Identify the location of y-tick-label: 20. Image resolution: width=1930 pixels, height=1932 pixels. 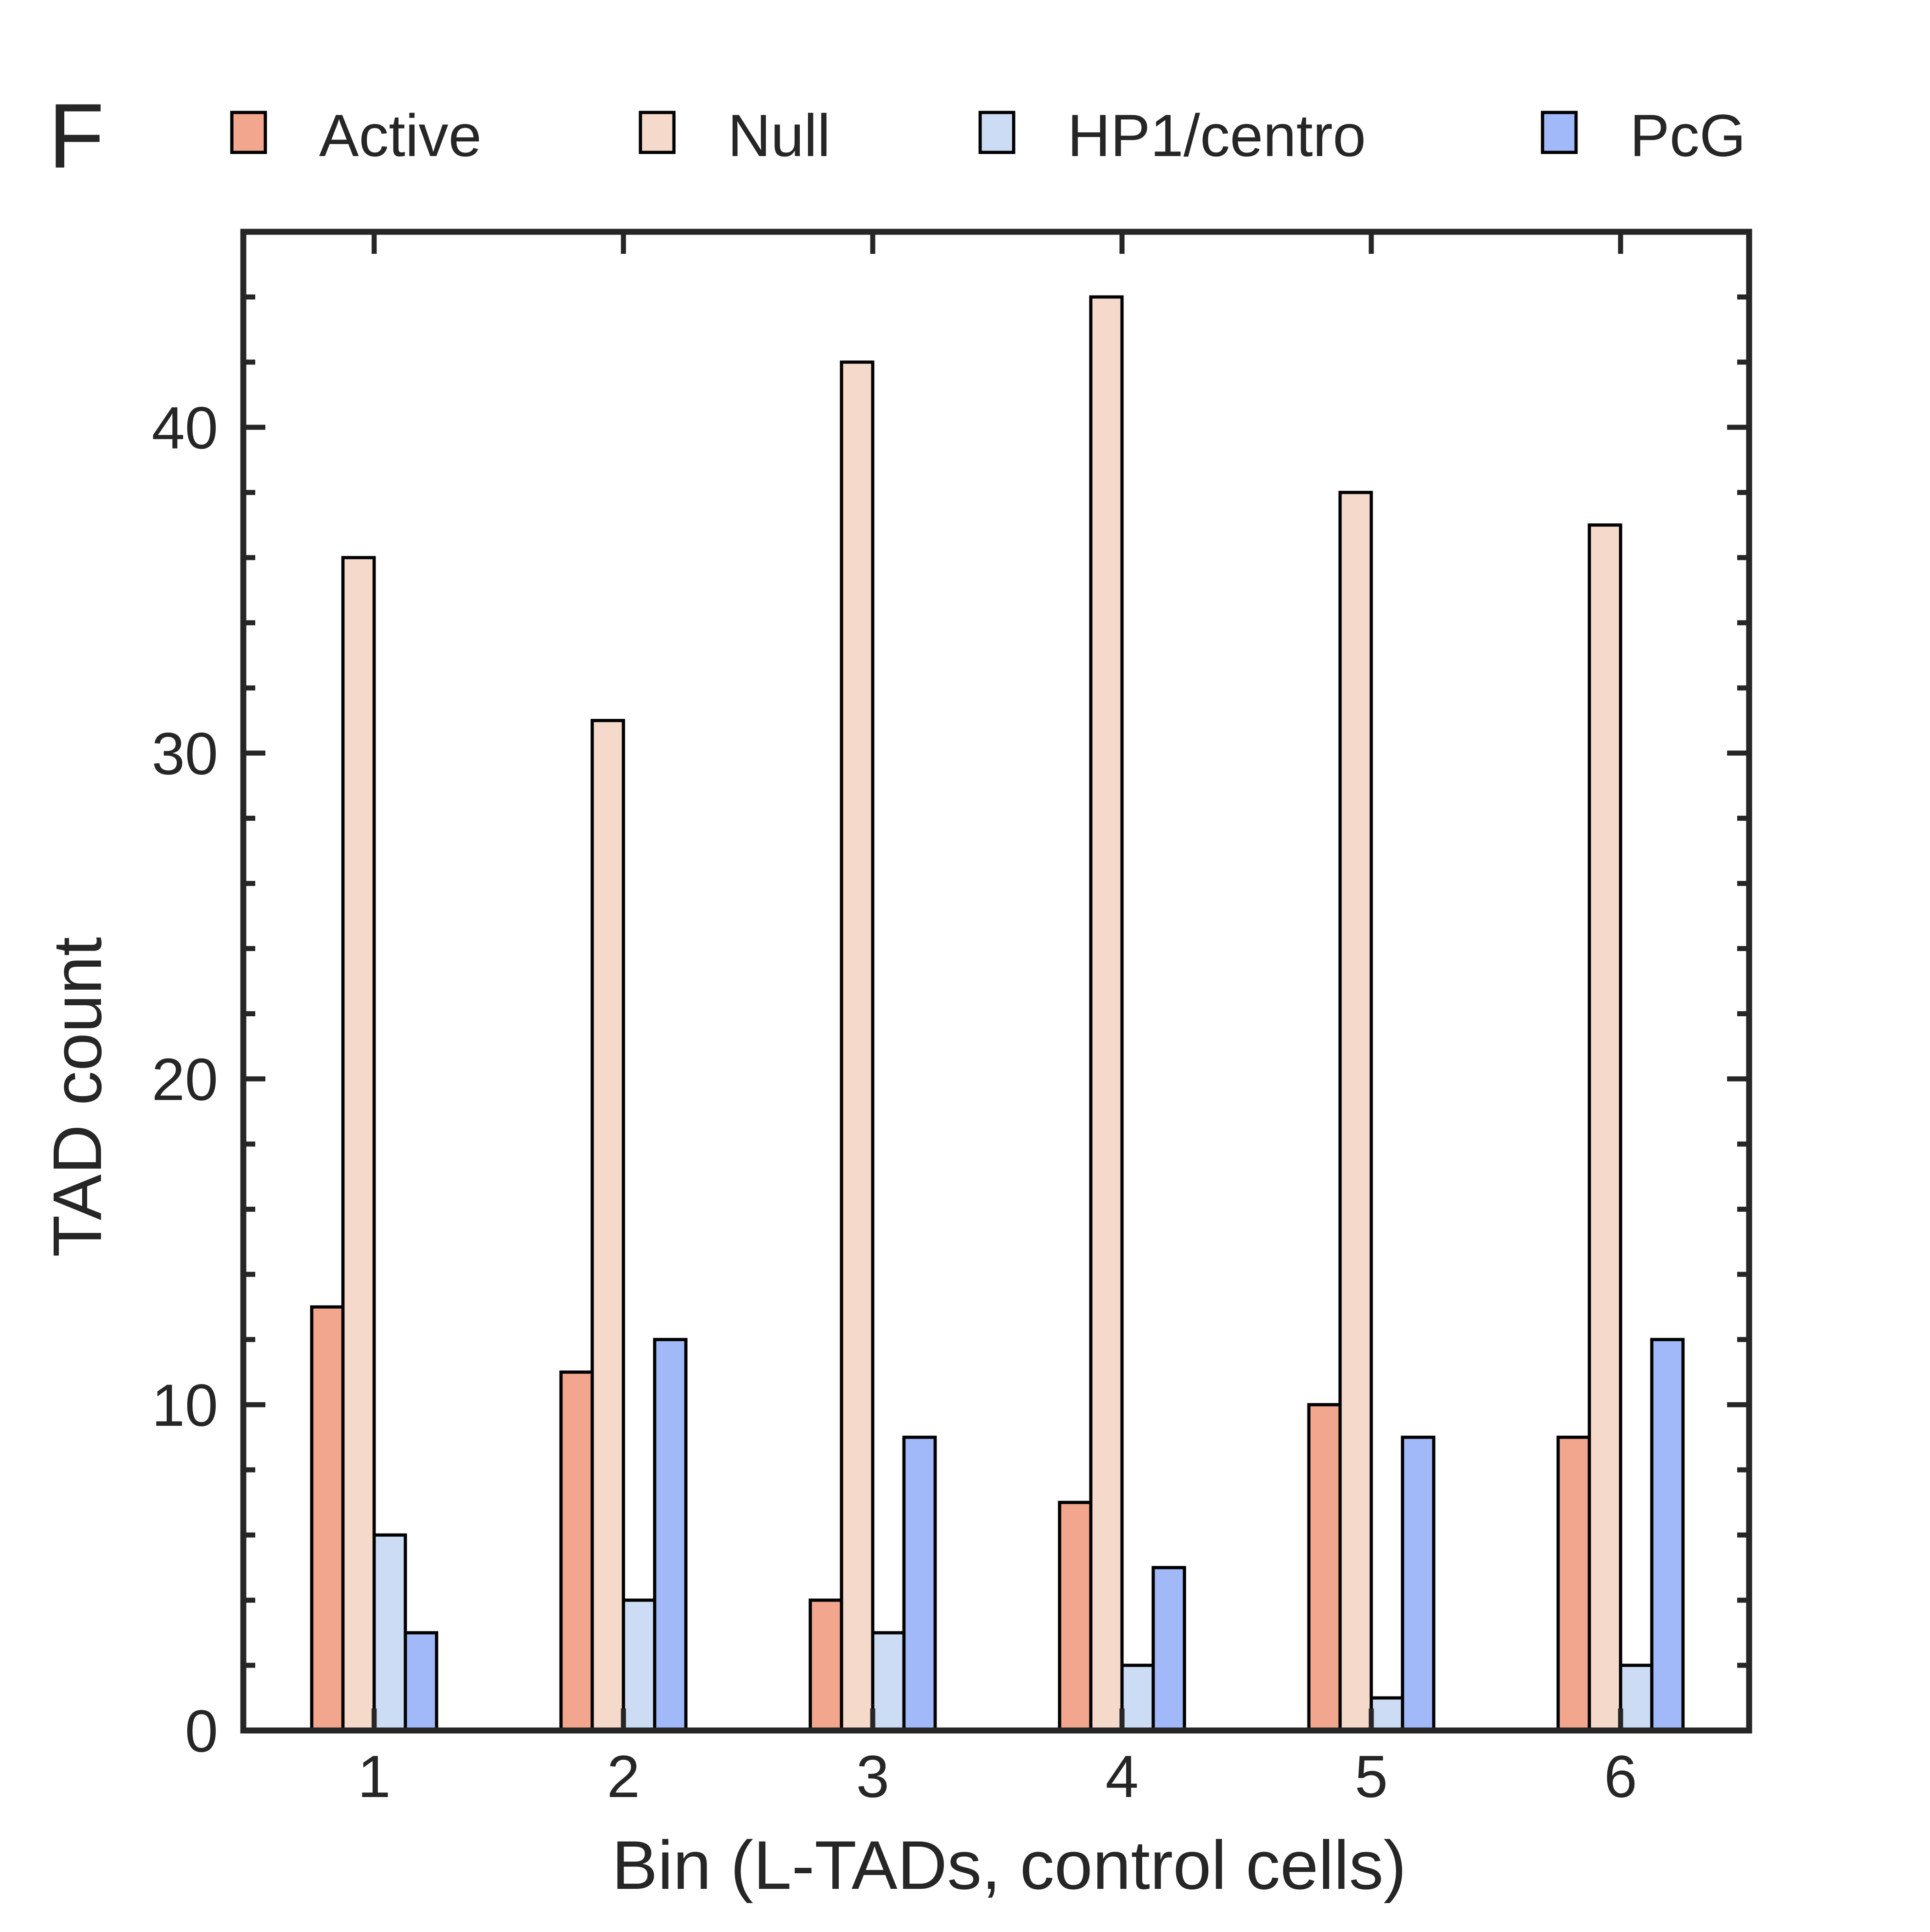
(184, 1079).